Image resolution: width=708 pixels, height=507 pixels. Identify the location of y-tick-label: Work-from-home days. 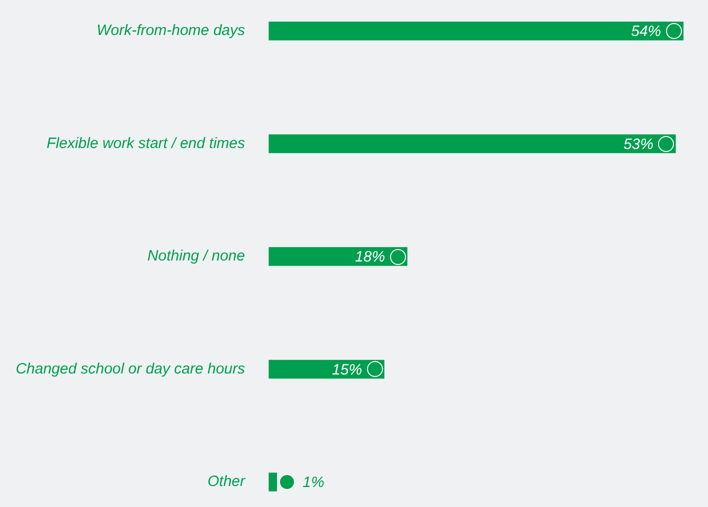
(171, 31).